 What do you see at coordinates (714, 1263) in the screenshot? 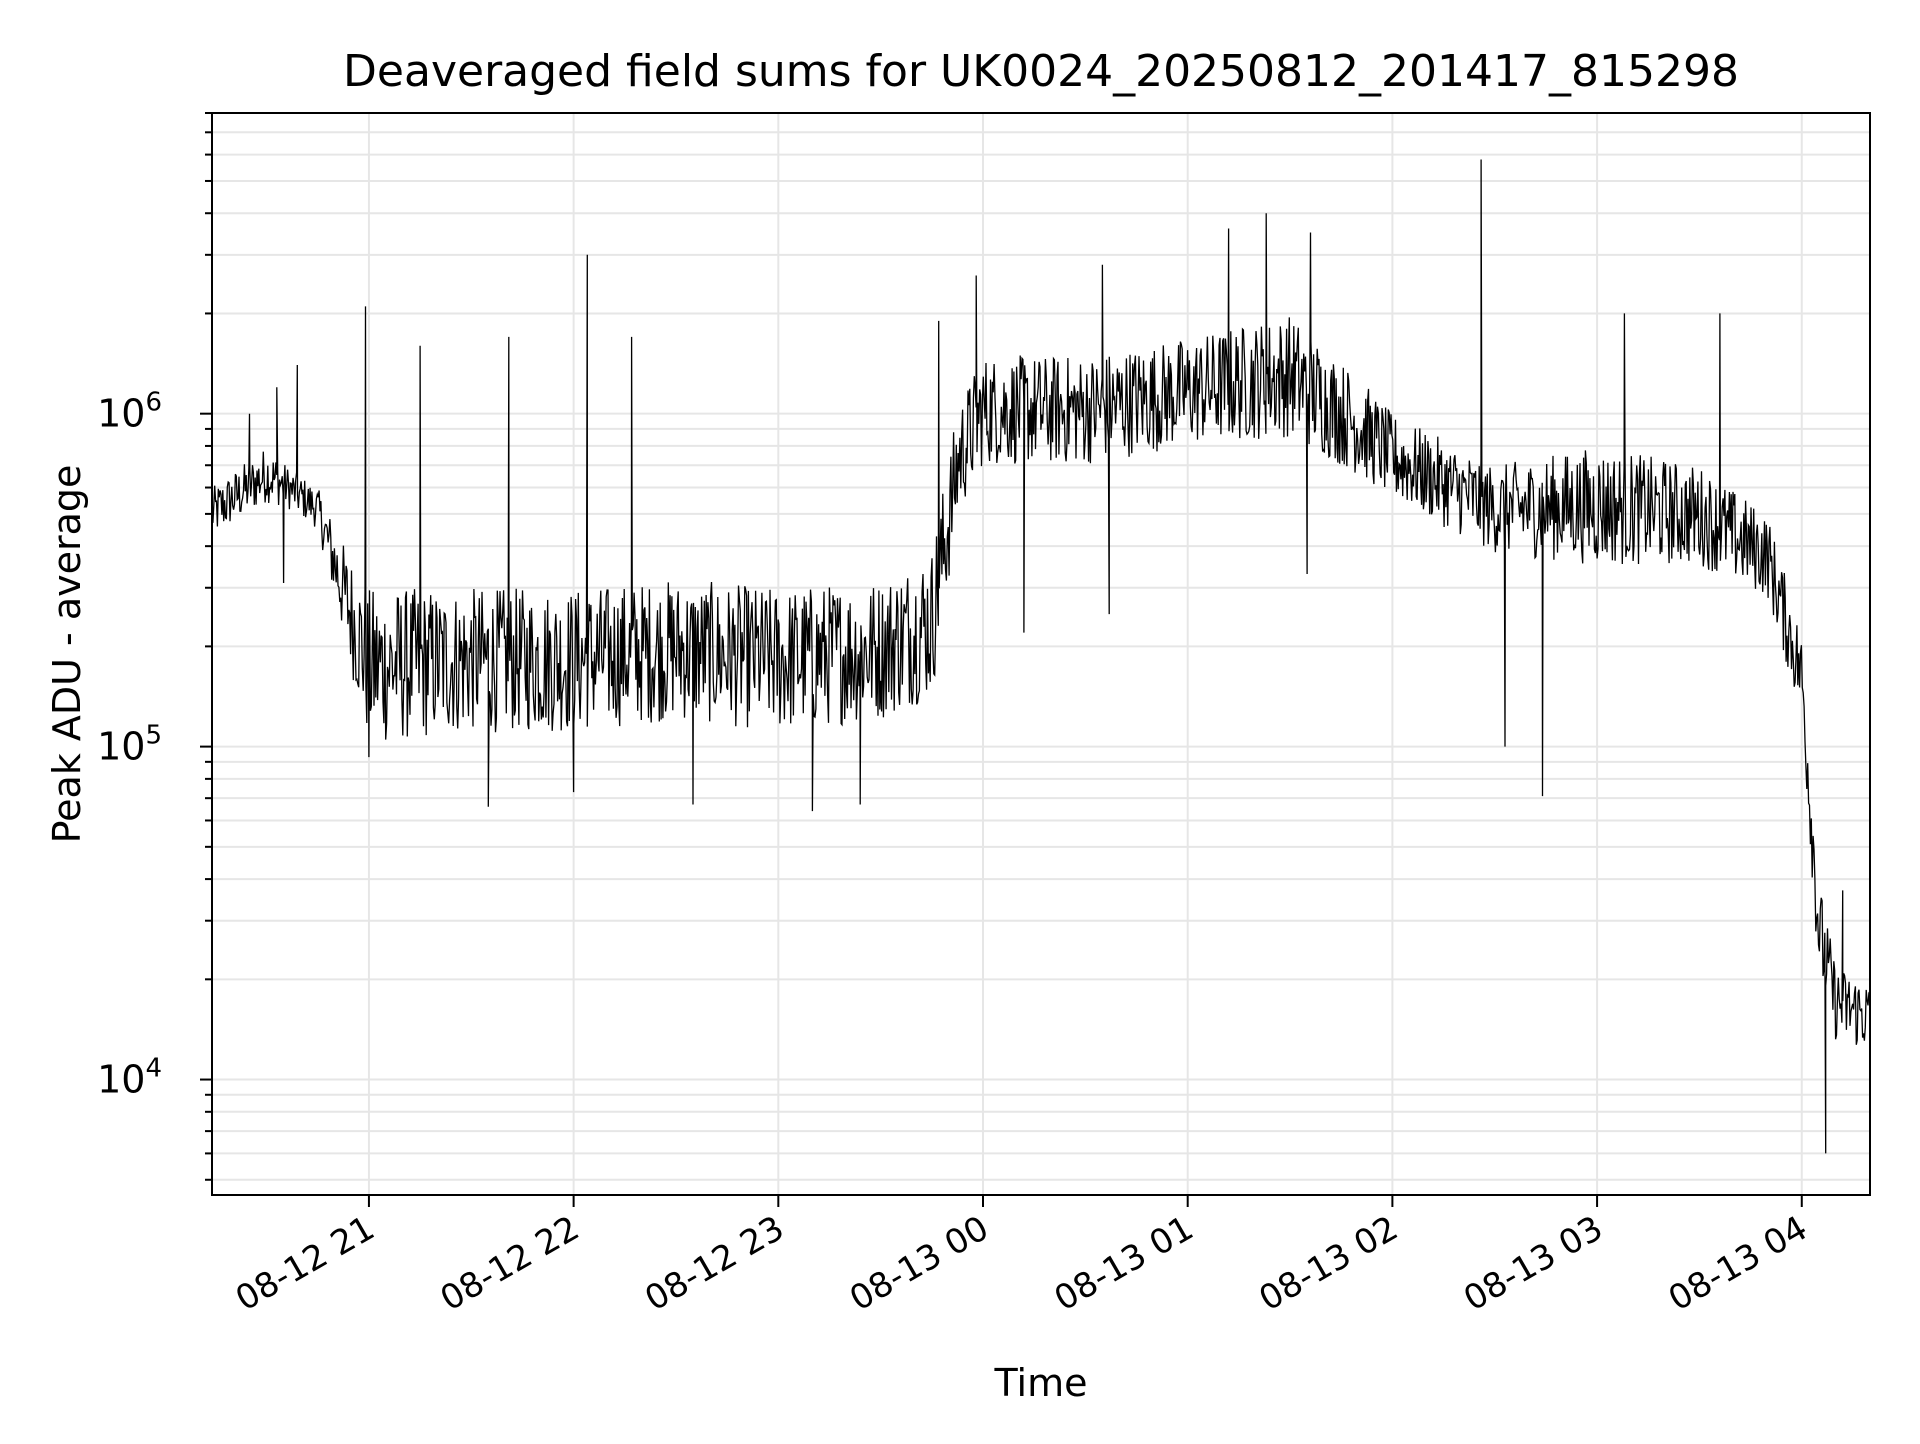
I see `x-tick-label: 08-12 23` at bounding box center [714, 1263].